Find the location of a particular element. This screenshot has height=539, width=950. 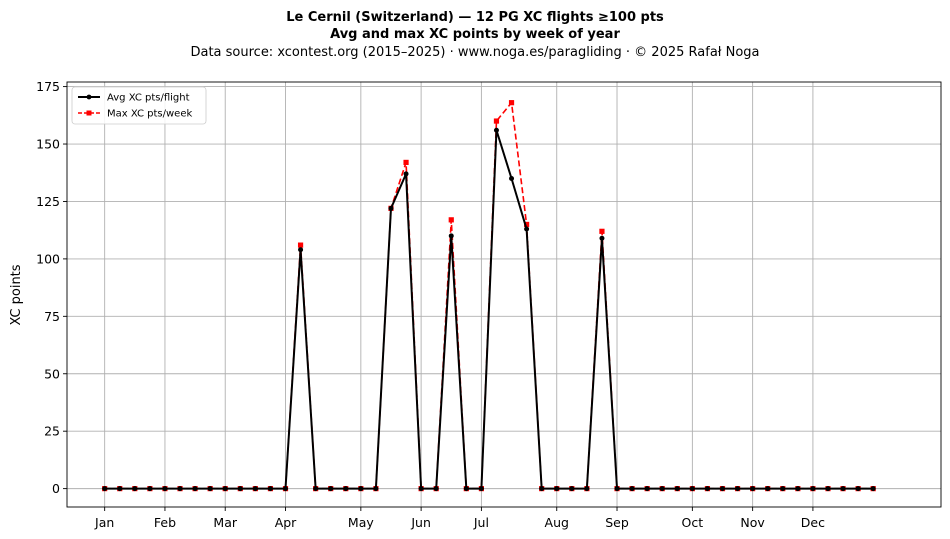

x-tick-label: Jun is located at coordinates (420, 522).